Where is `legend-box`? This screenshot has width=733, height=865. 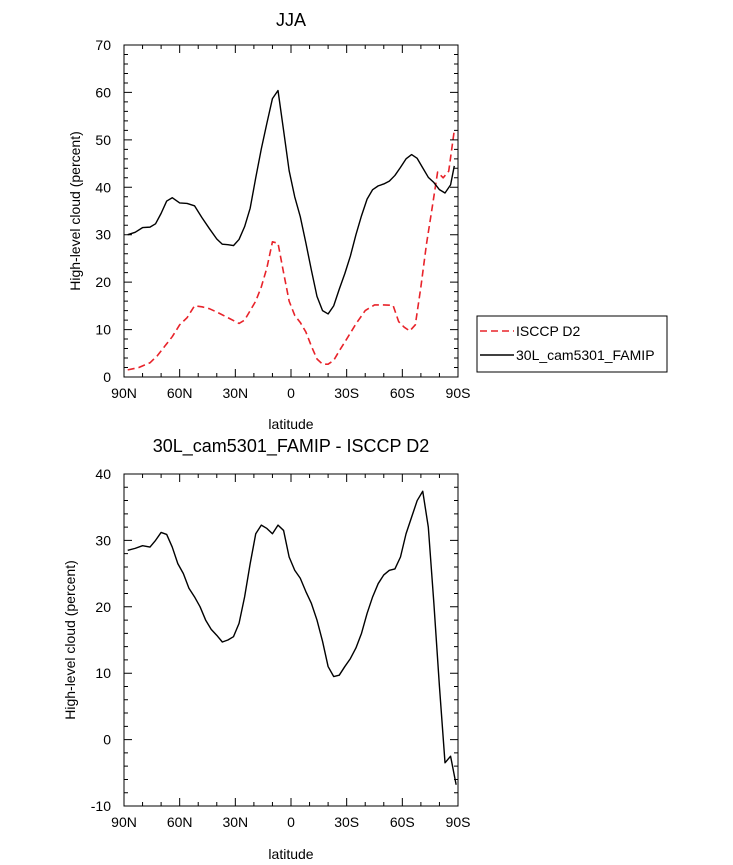
legend-box is located at coordinates (572, 344).